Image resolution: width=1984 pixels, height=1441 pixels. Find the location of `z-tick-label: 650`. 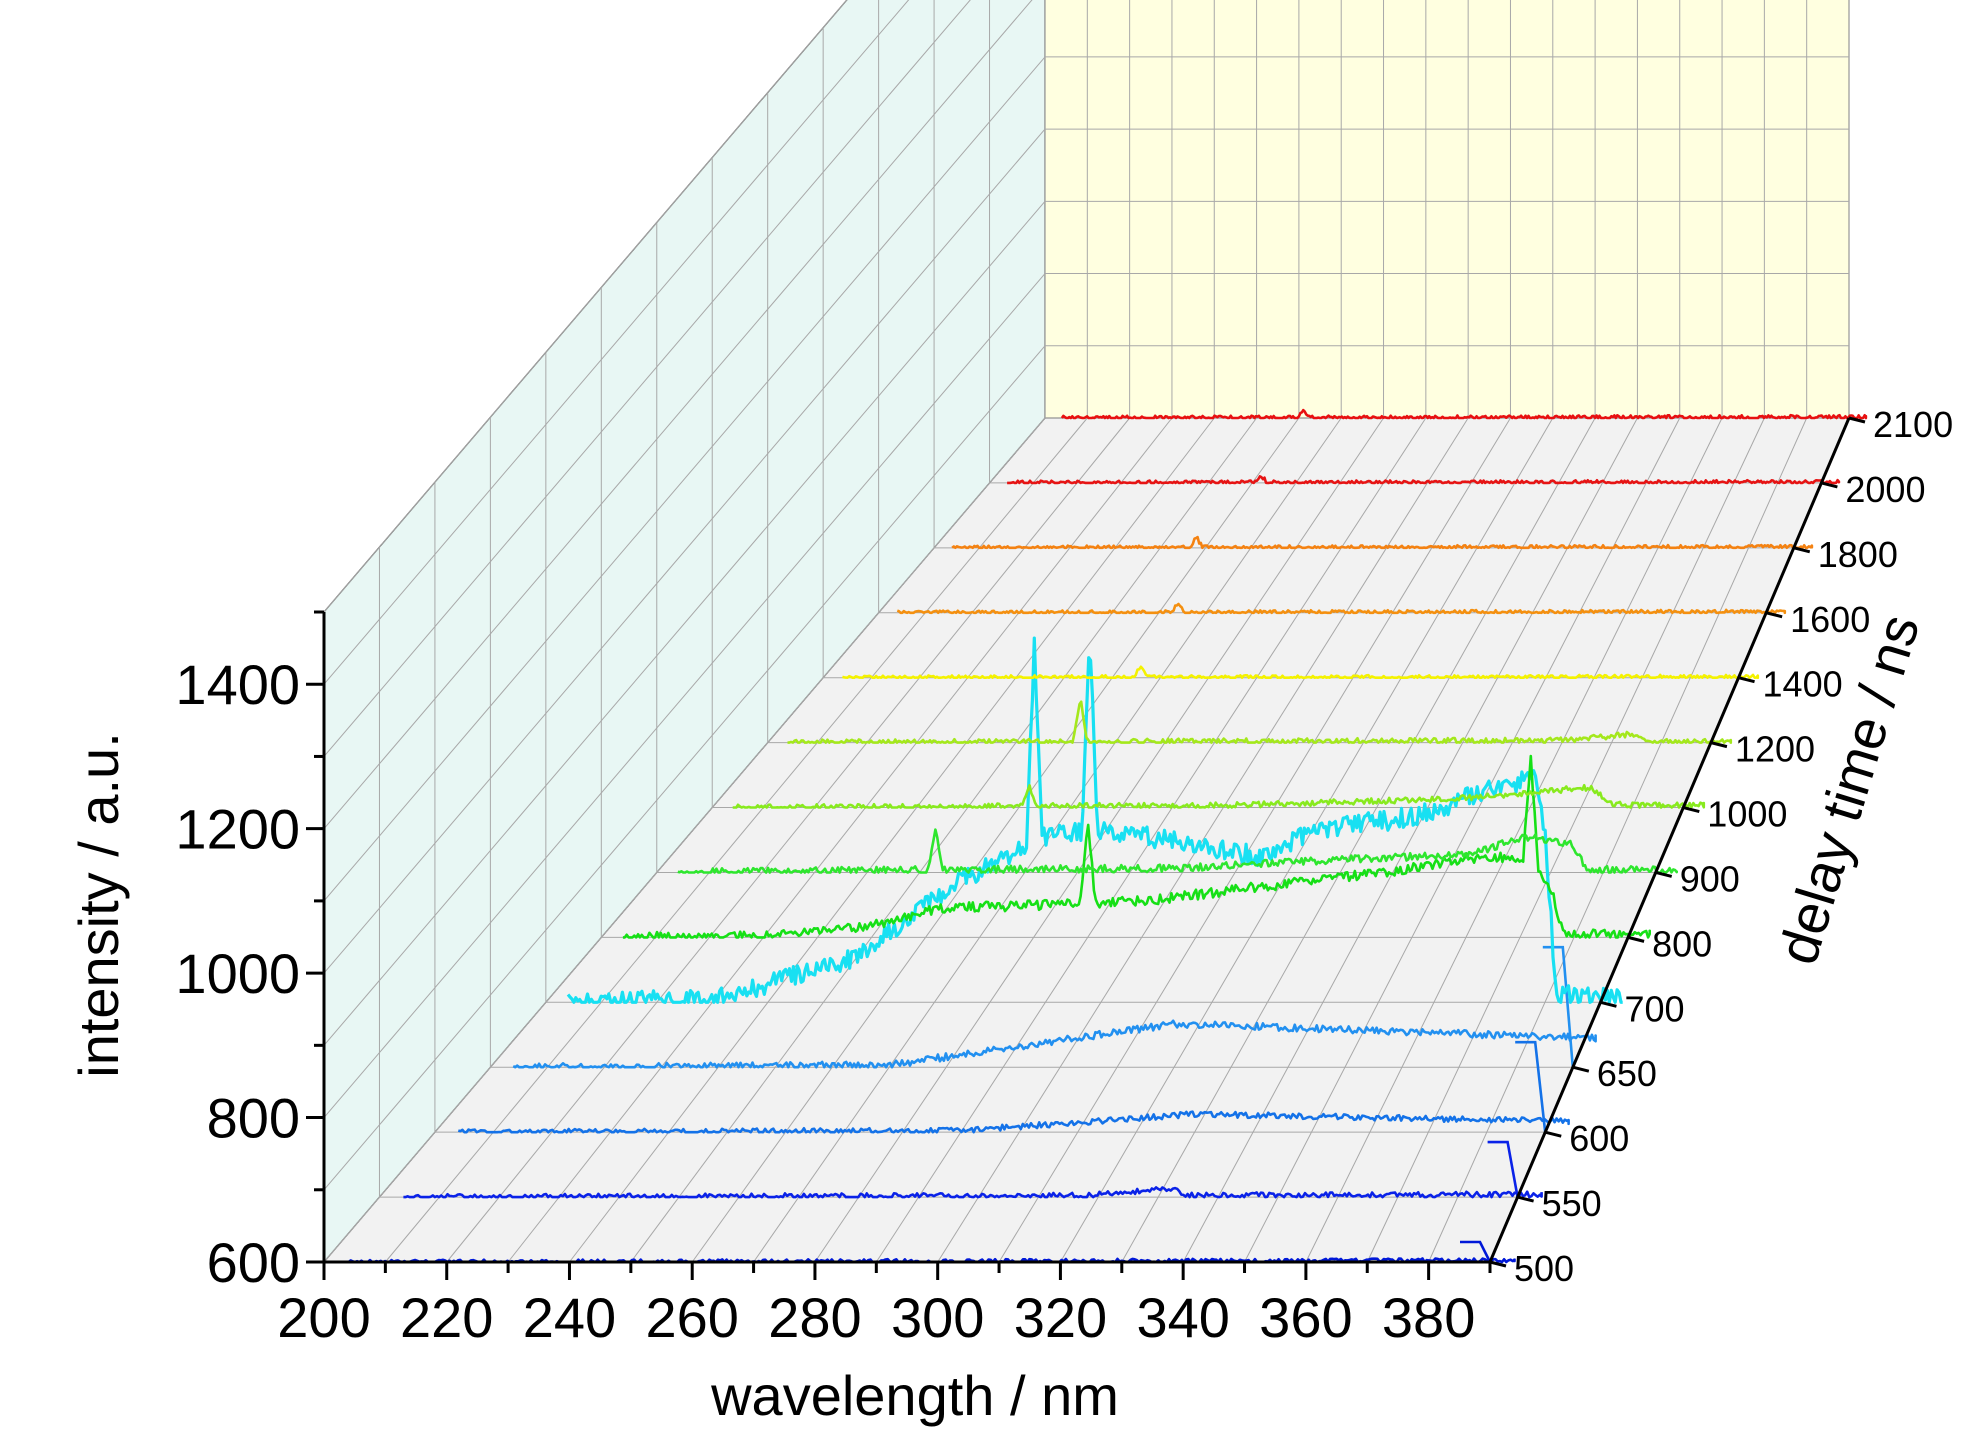

z-tick-label: 650 is located at coordinates (1627, 1073).